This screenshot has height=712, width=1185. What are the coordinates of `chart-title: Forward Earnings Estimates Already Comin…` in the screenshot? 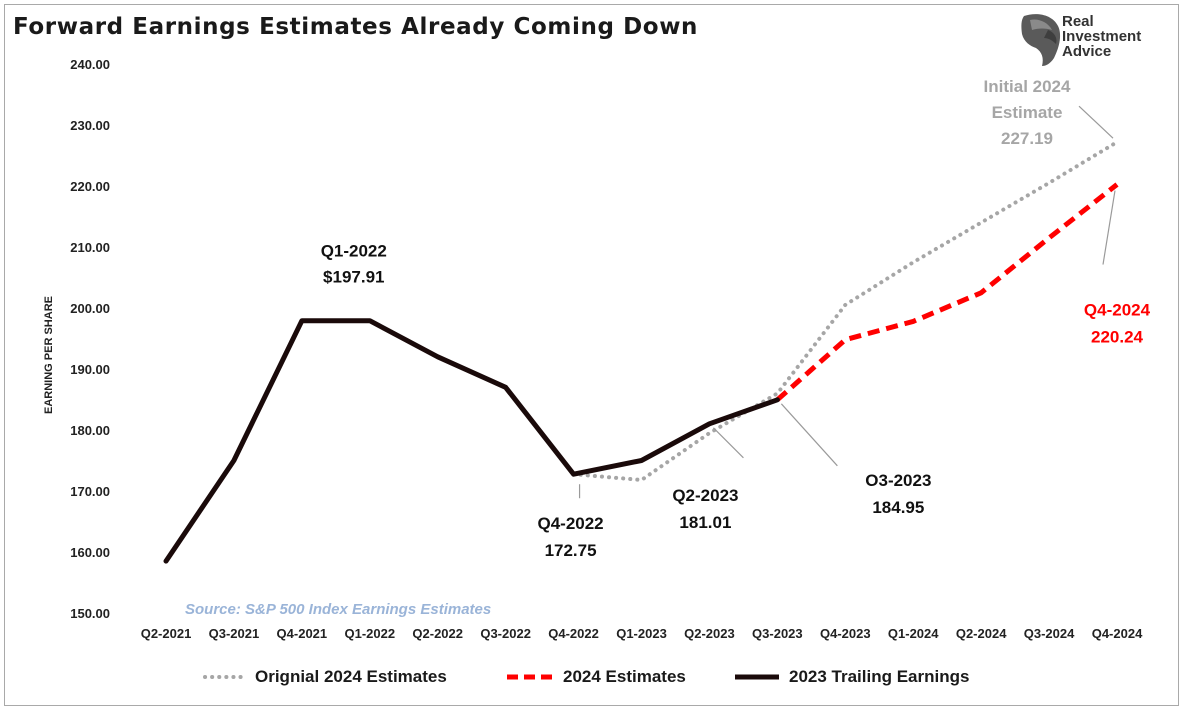 It's located at (356, 27).